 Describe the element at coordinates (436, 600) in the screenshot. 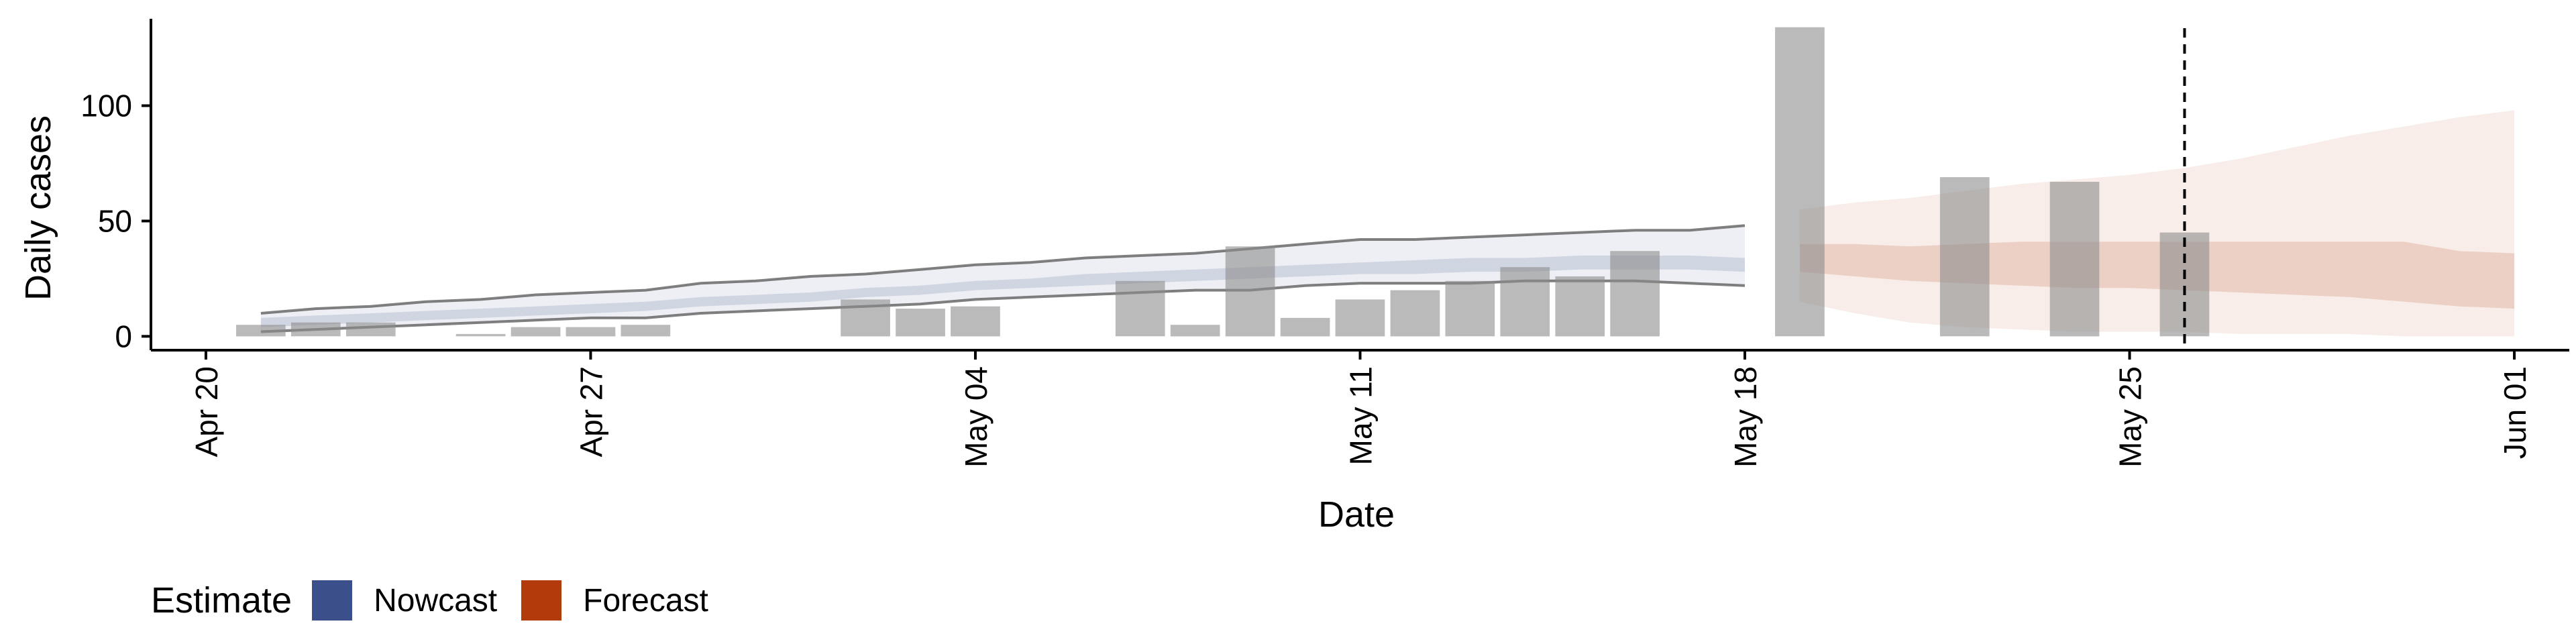

I see `legend-label-nowcast: Nowcast` at that location.